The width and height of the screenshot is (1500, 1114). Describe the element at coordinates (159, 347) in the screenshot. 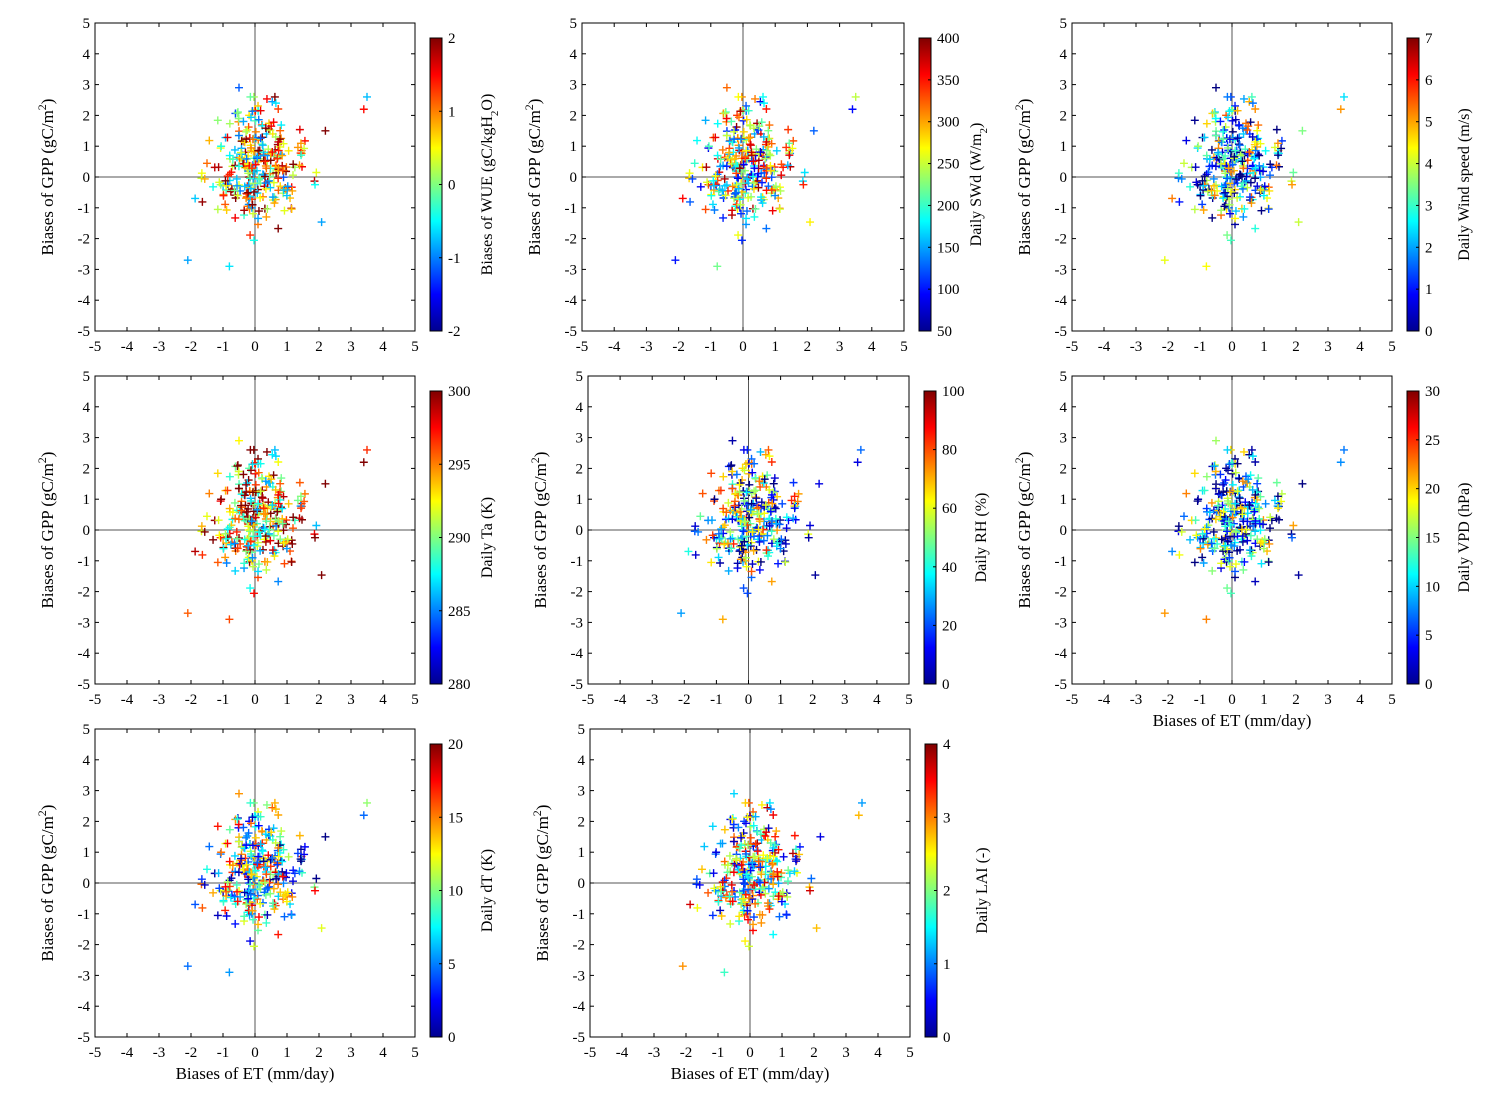

I see `x-tick-label: -3` at that location.